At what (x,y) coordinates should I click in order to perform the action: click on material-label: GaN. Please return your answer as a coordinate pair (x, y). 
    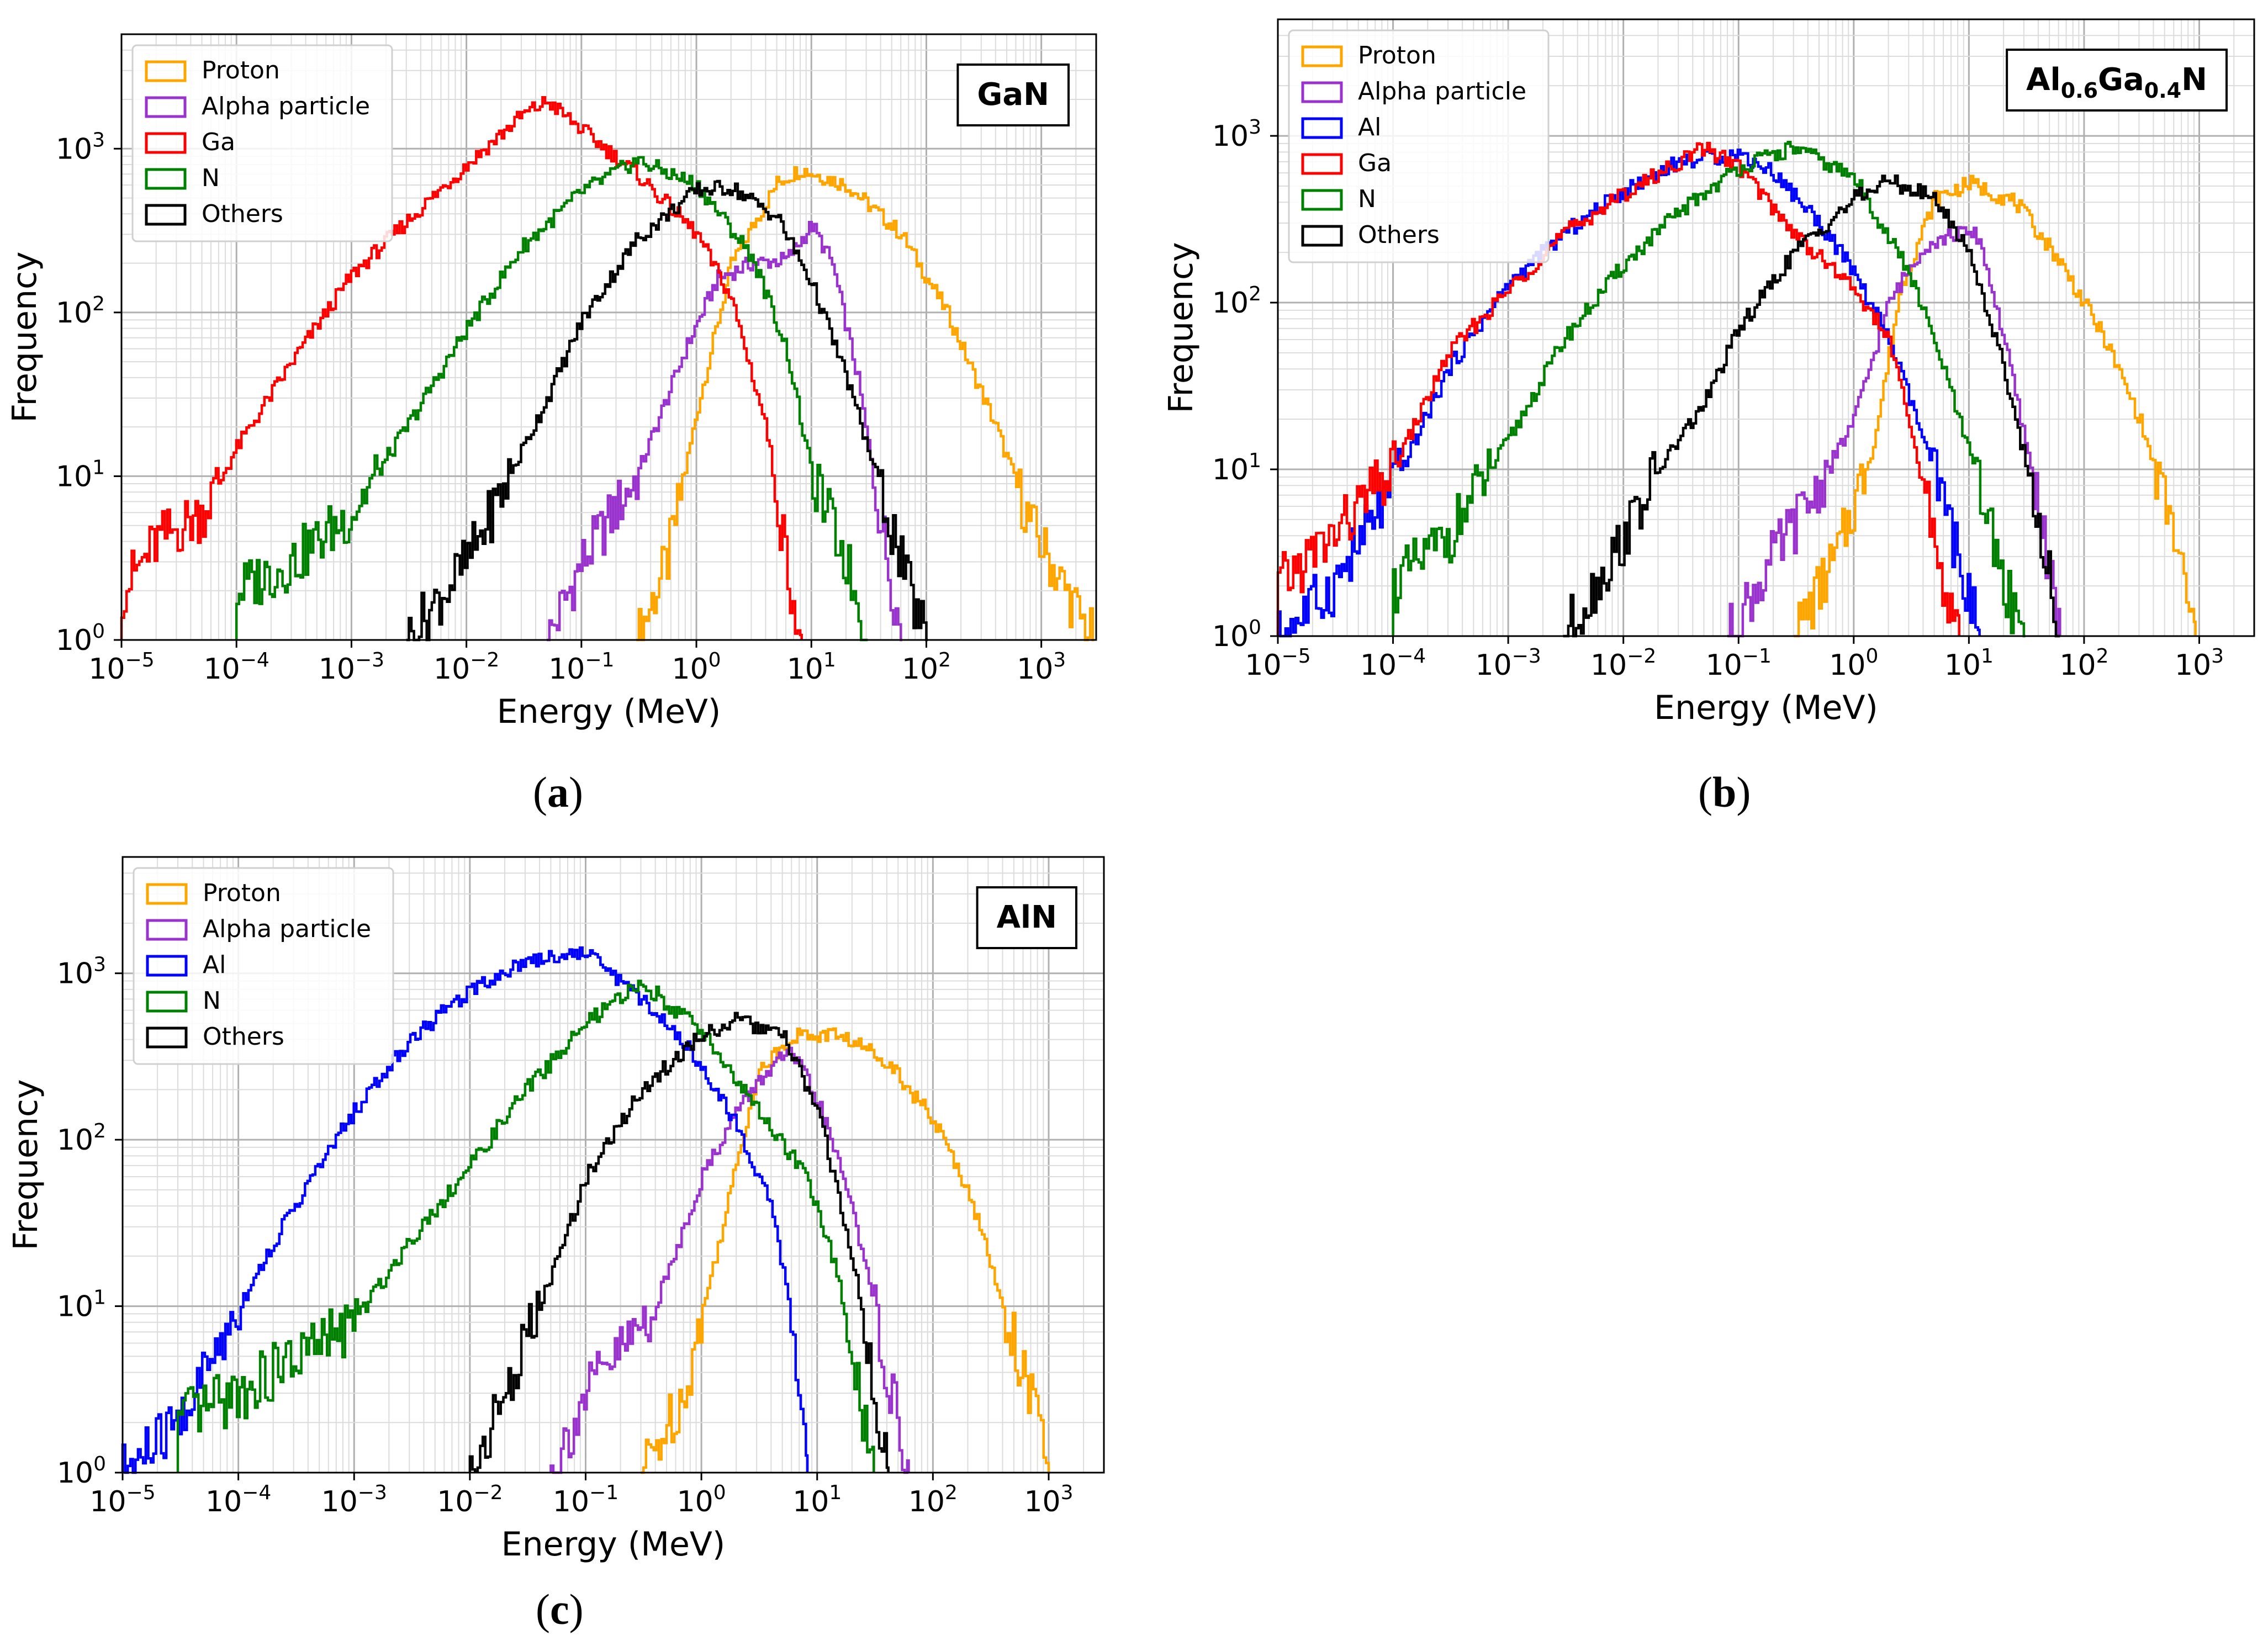
    Looking at the image, I should click on (1013, 94).